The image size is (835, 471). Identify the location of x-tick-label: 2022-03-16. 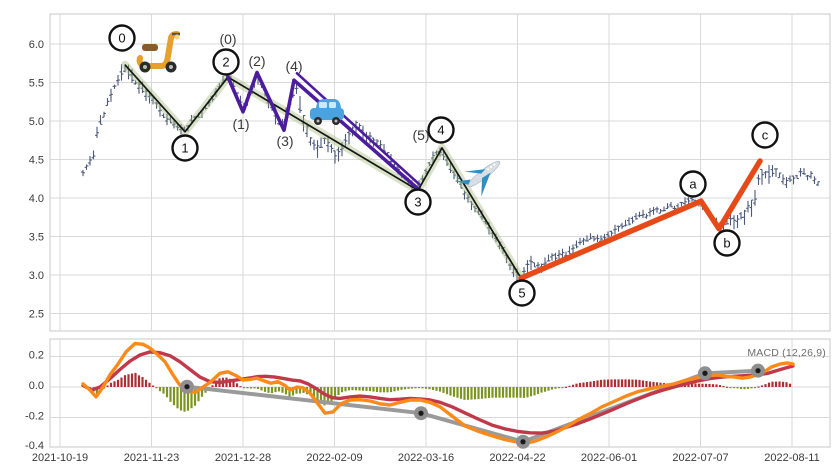
(426, 458).